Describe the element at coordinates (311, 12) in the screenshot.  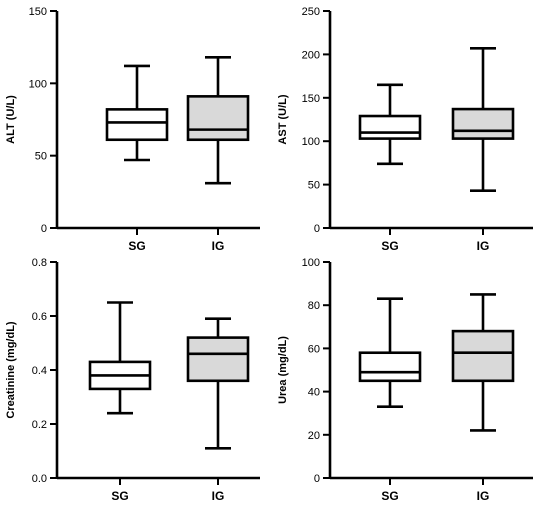
I see `y-tick-label: 250` at that location.